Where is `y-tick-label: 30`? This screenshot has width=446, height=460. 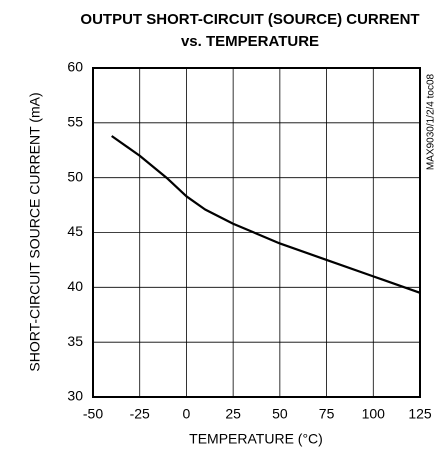 y-tick-label: 30 is located at coordinates (75, 396).